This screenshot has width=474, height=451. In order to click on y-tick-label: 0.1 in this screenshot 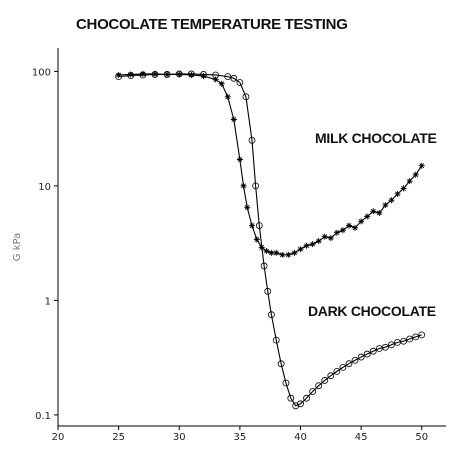, I will do `click(43, 416)`.